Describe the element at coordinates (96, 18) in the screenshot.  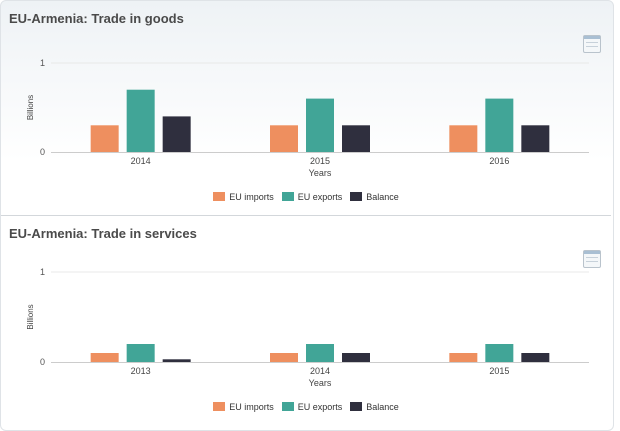
I see `chart-title: EU-Armenia: Trade in goods` at that location.